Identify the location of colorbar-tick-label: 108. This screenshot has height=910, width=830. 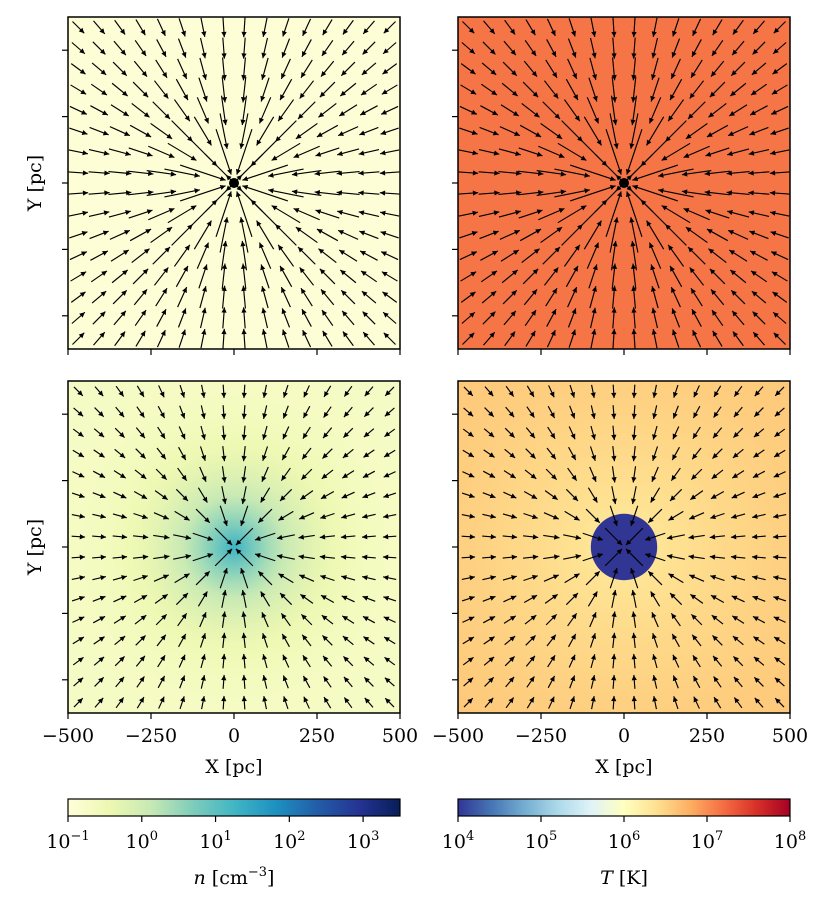
(790, 841).